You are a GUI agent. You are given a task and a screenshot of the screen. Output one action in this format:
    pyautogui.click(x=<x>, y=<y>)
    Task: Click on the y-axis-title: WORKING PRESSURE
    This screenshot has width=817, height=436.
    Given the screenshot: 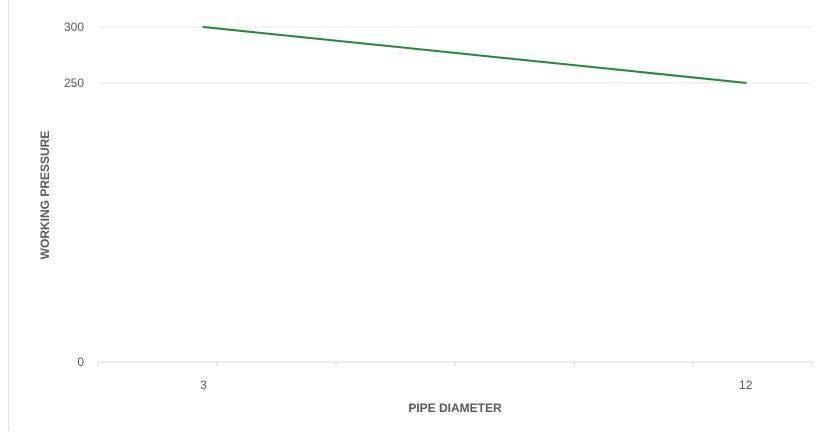 What is the action you would take?
    pyautogui.click(x=45, y=195)
    